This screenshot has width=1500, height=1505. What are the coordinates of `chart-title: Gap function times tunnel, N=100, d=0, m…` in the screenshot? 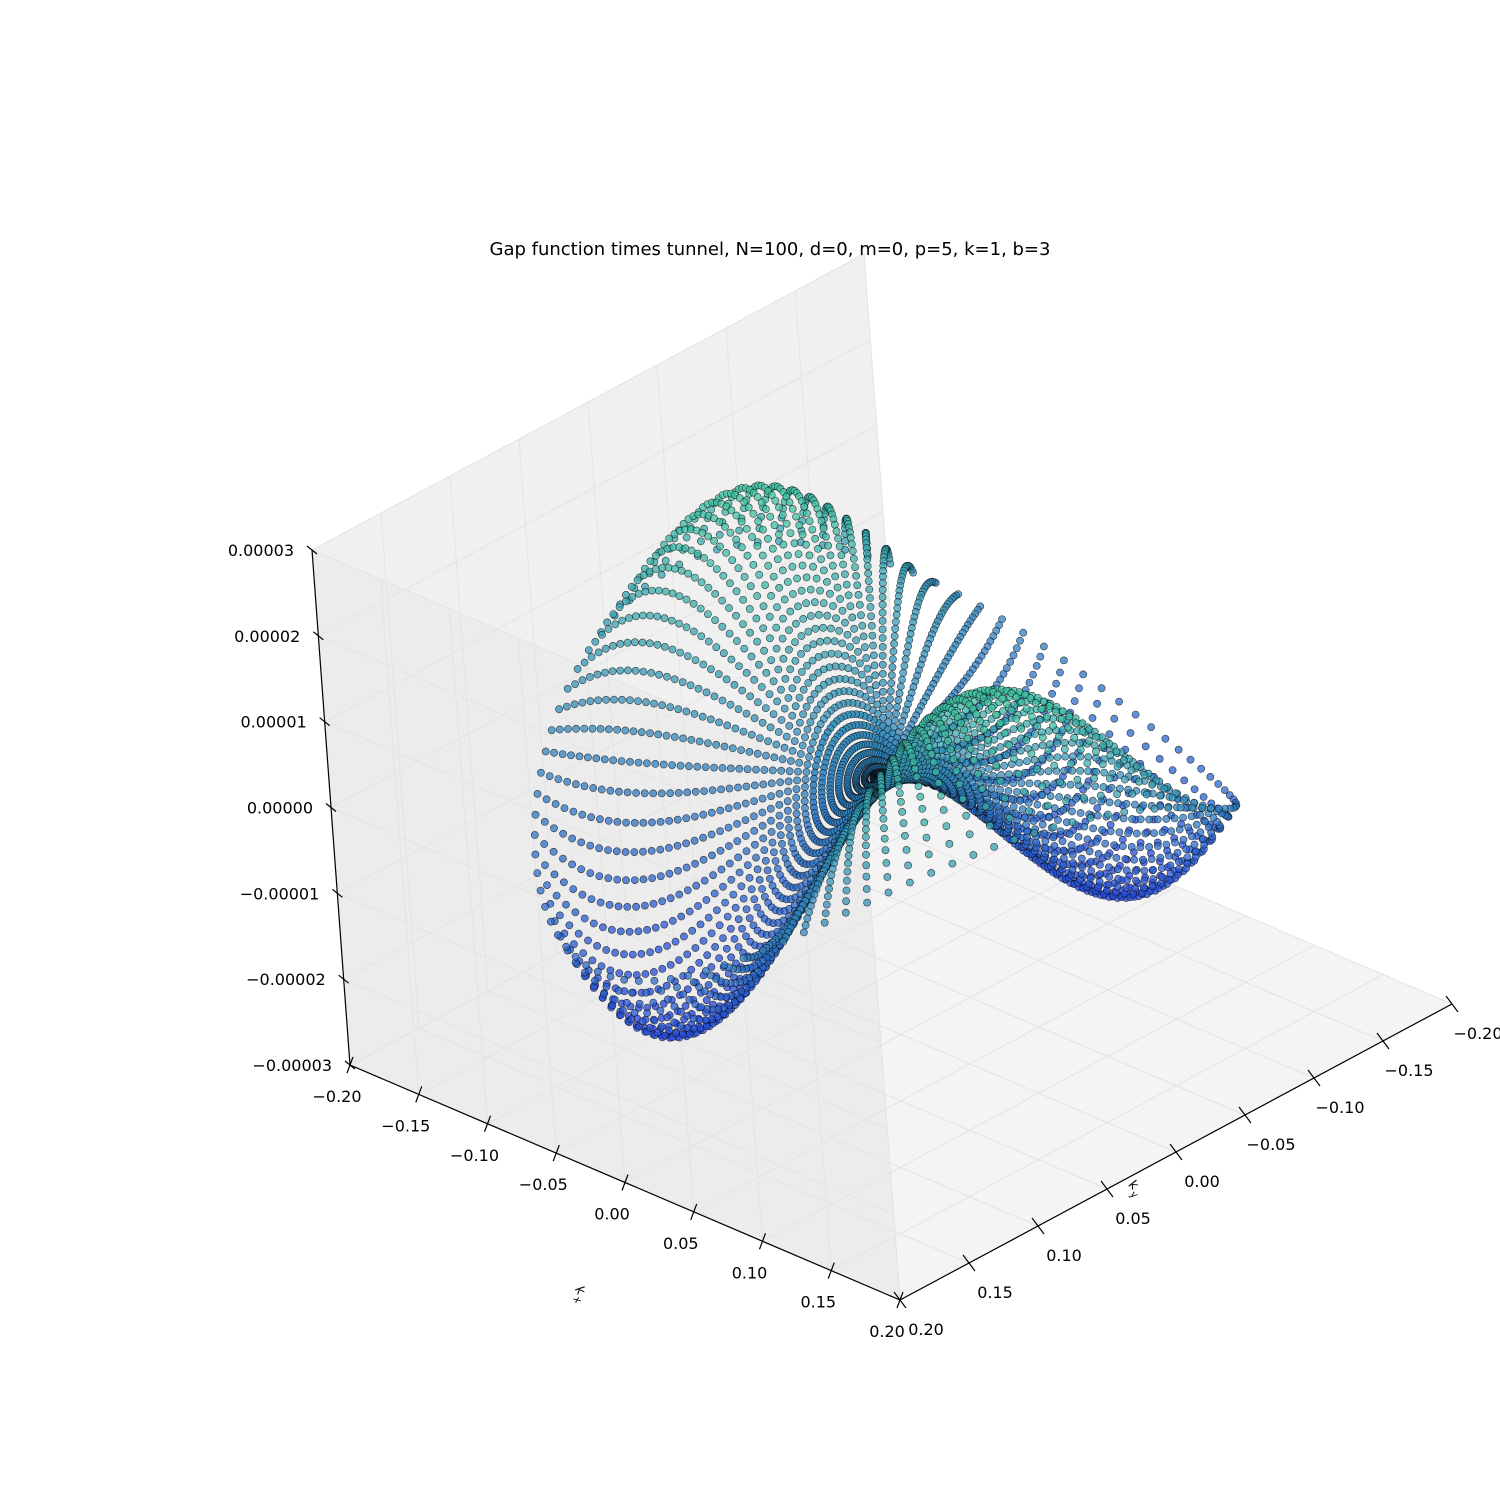 It's located at (770, 249).